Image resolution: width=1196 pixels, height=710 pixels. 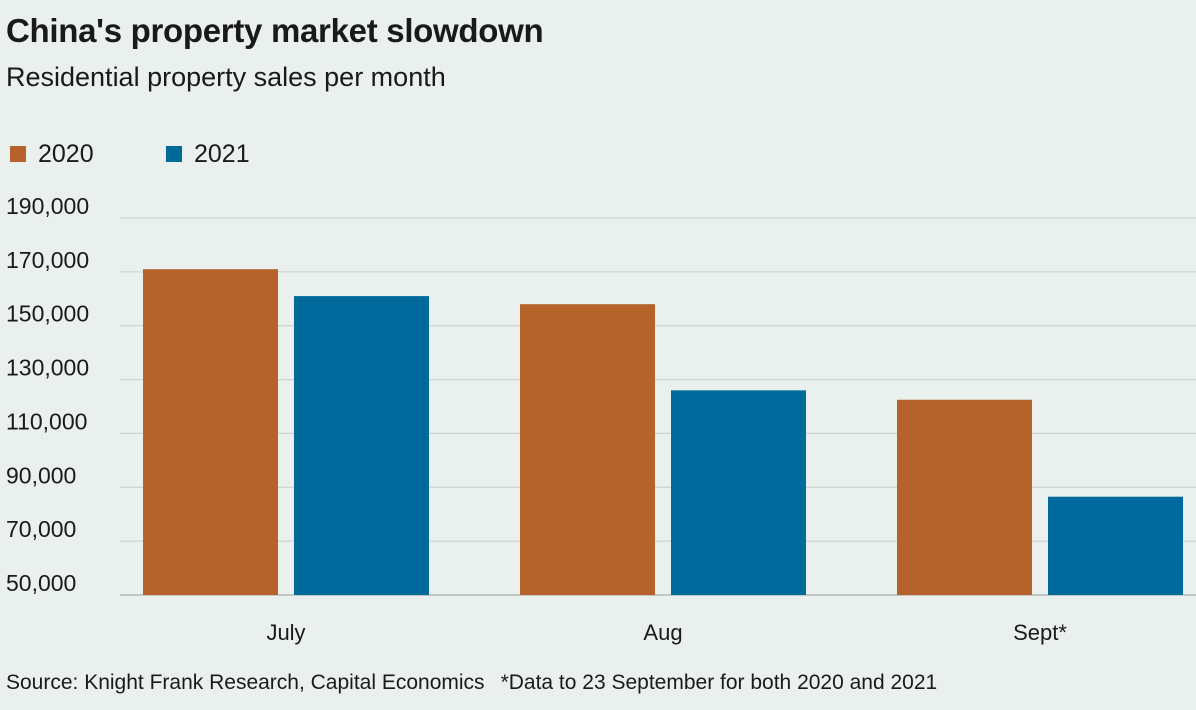 What do you see at coordinates (18, 154) in the screenshot?
I see `legend-swatch-2020` at bounding box center [18, 154].